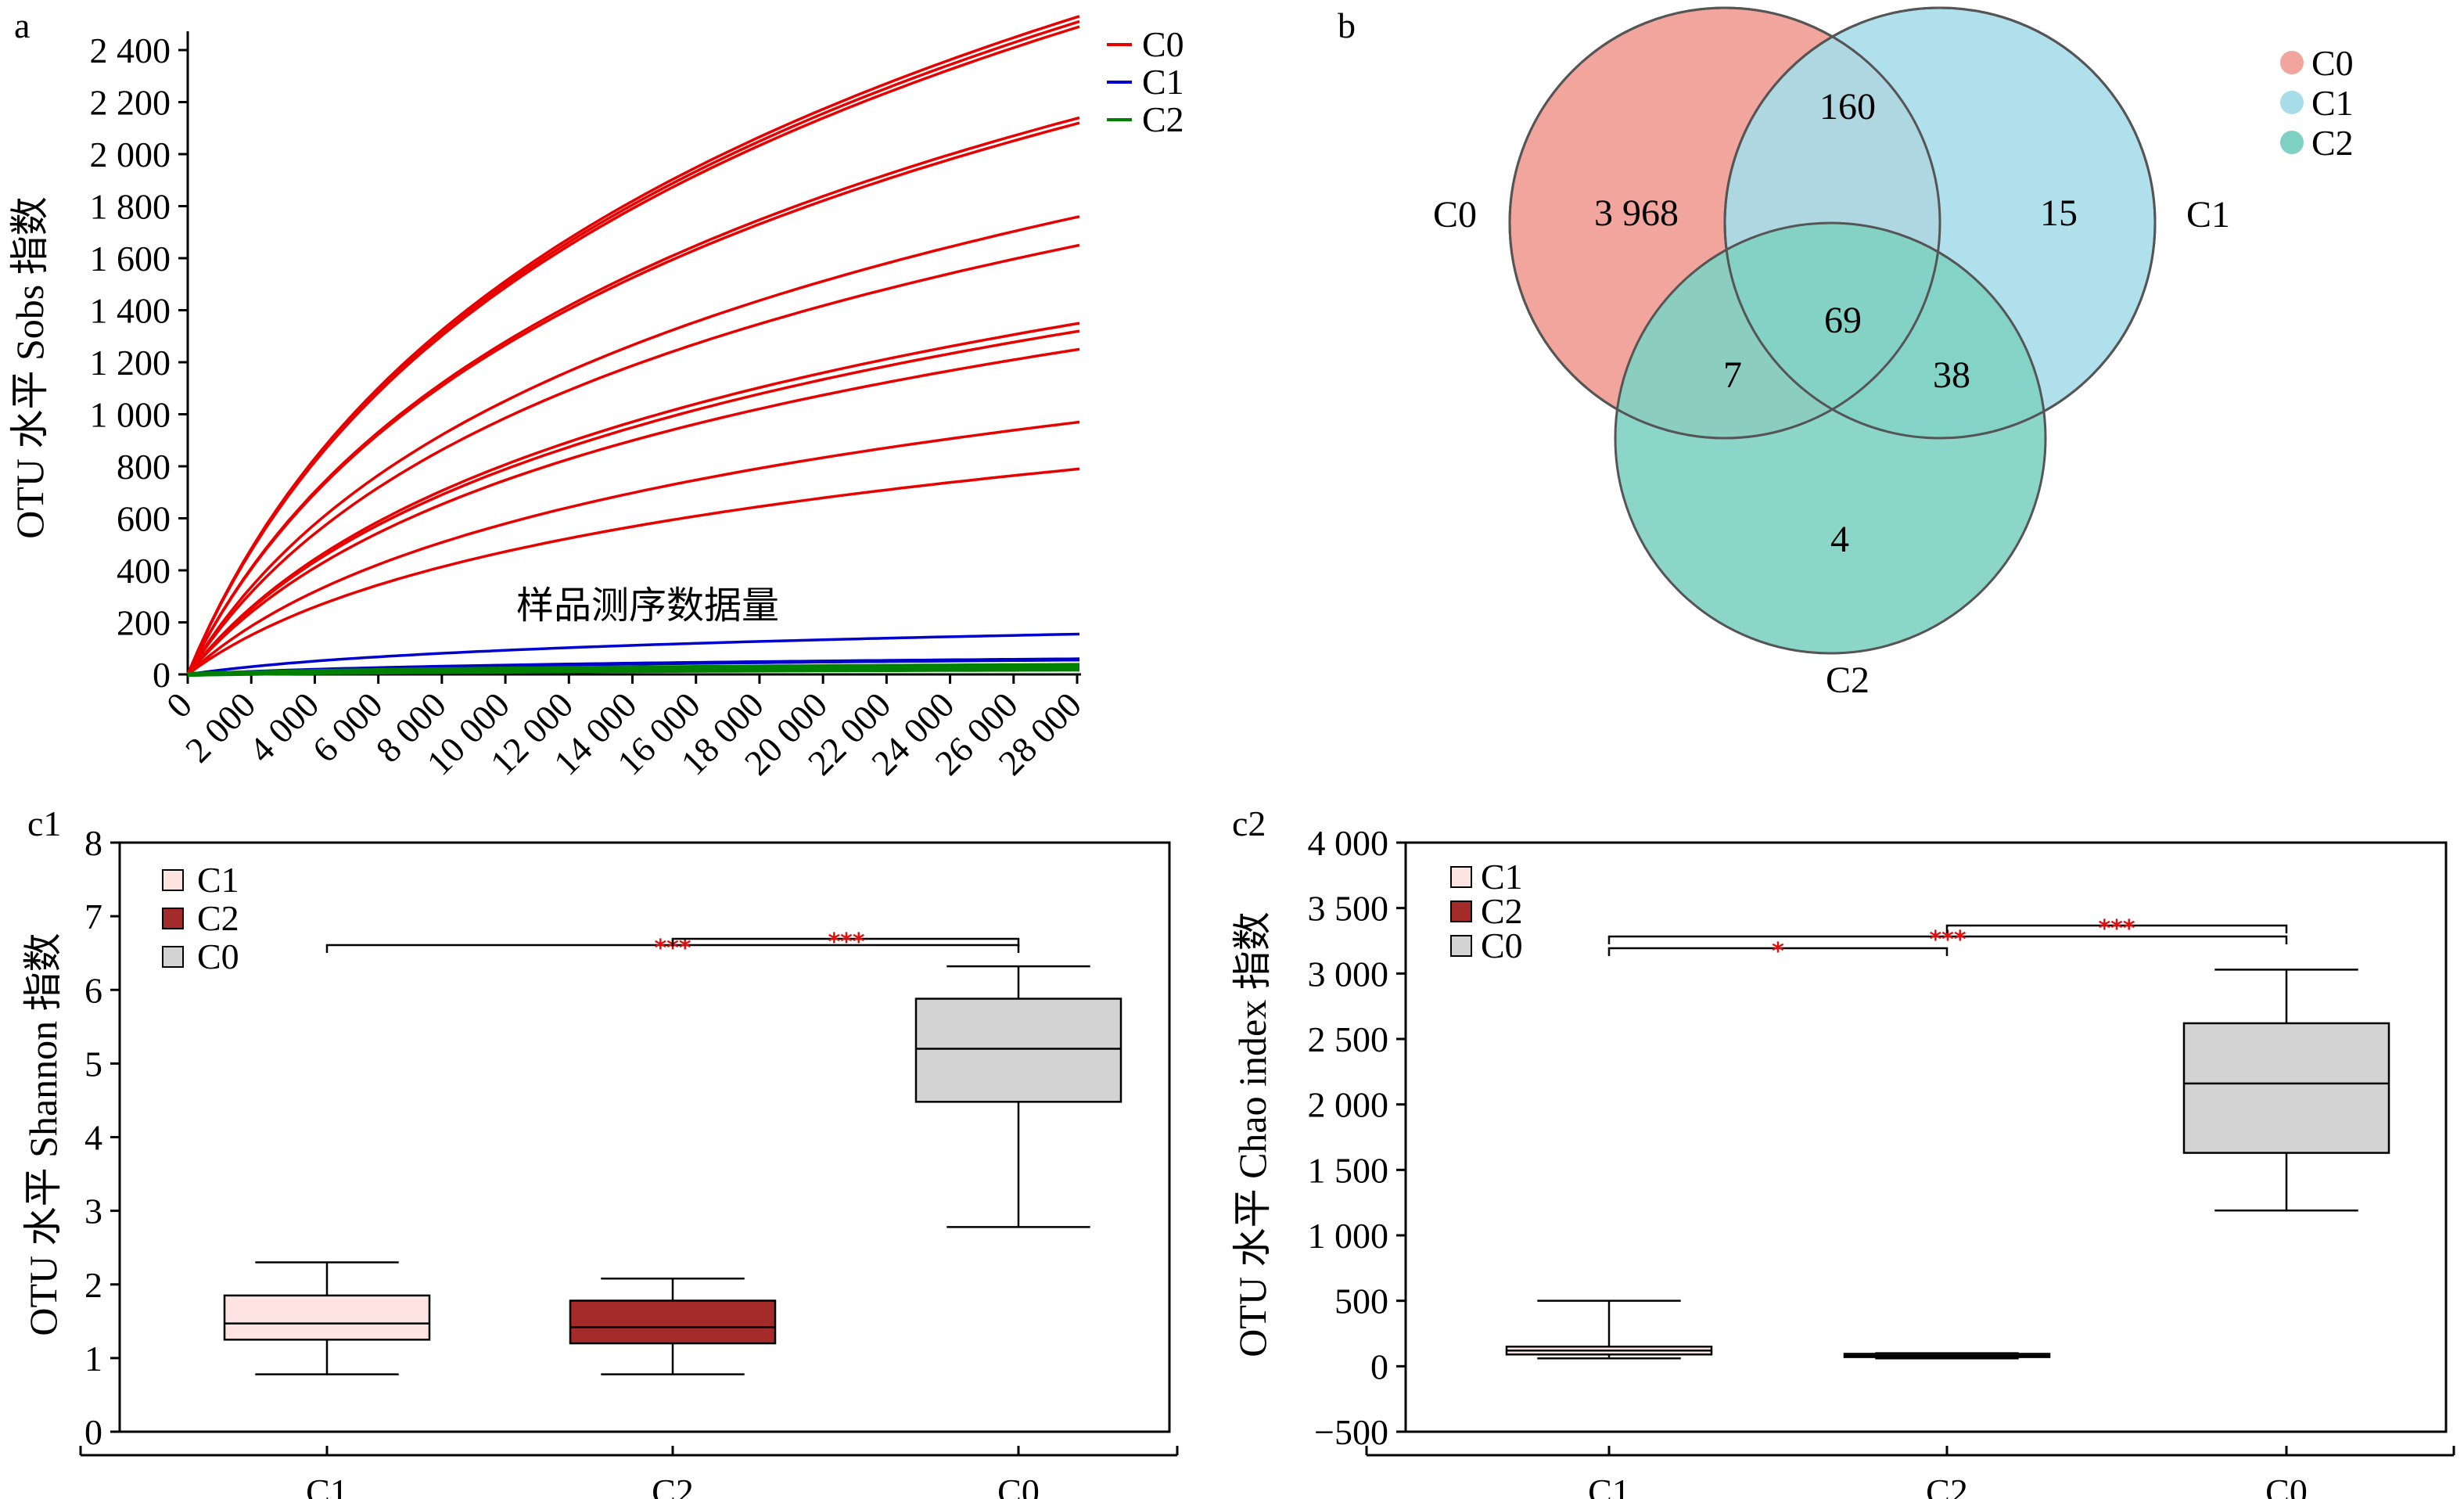  I want to click on venn-set-label-c2: C2, so click(1848, 680).